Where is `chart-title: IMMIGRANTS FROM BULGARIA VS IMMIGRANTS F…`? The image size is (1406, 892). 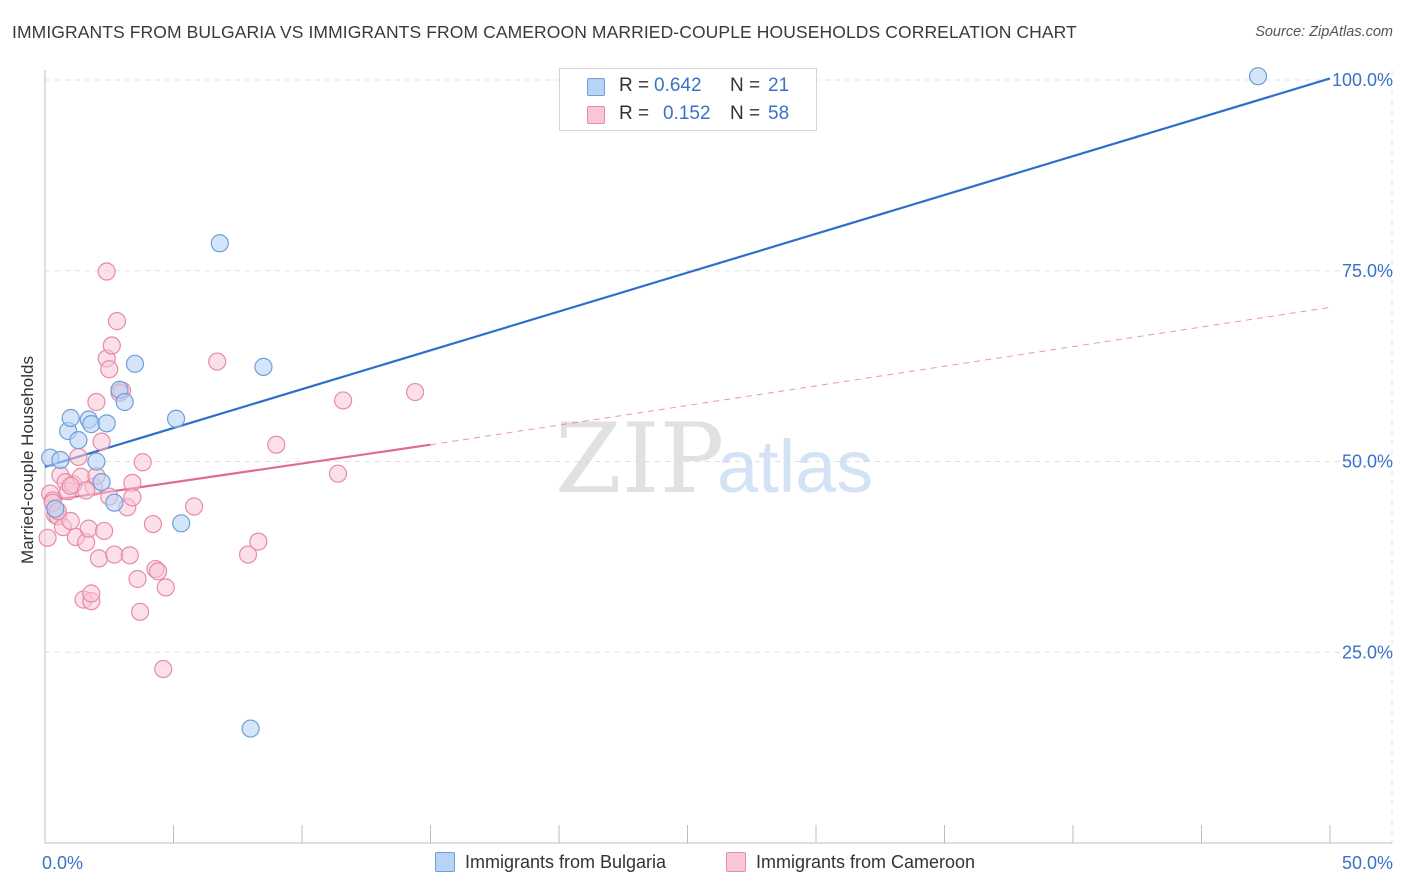
chart-title: IMMIGRANTS FROM BULGARIA VS IMMIGRANTS F… is located at coordinates (544, 32).